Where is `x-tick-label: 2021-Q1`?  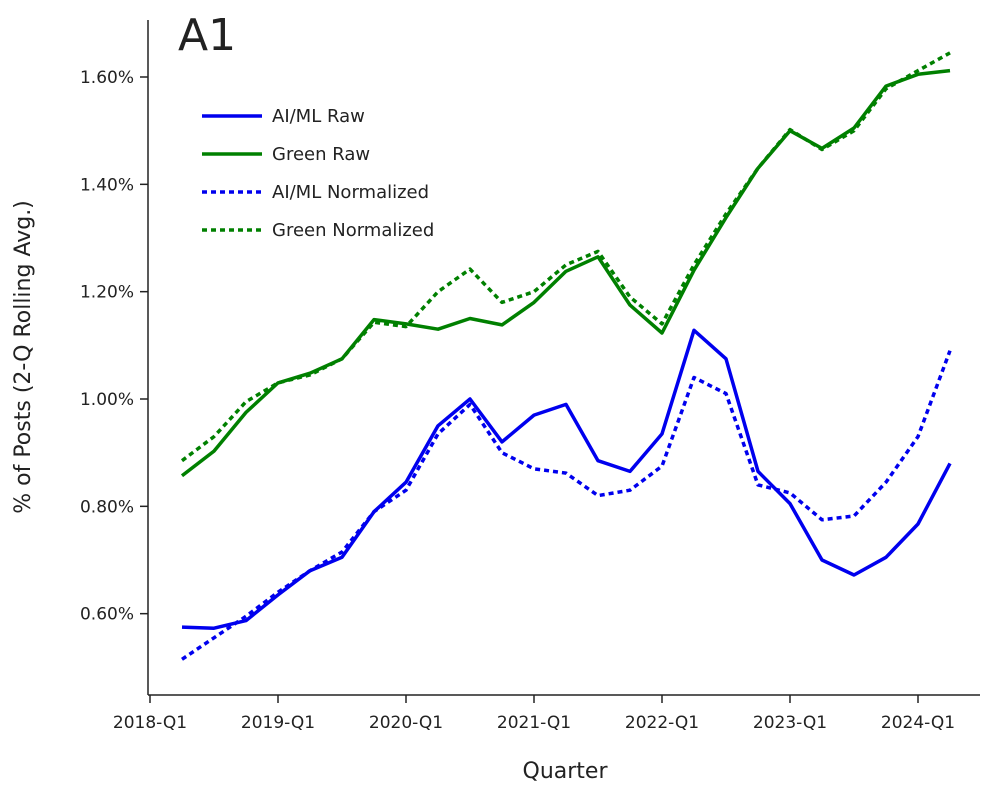 x-tick-label: 2021-Q1 is located at coordinates (534, 723).